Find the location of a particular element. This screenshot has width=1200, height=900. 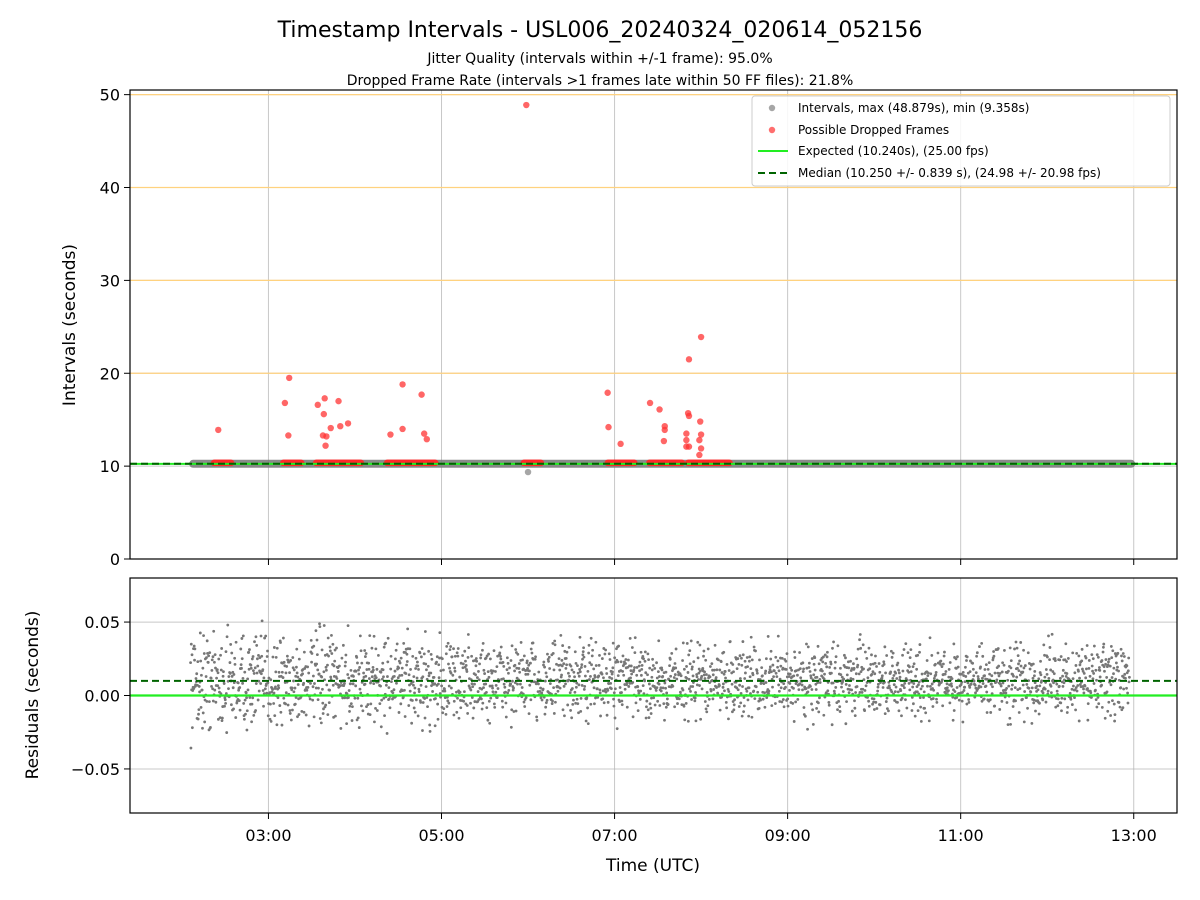

x-tick-label: 13:00 is located at coordinates (1134, 835).